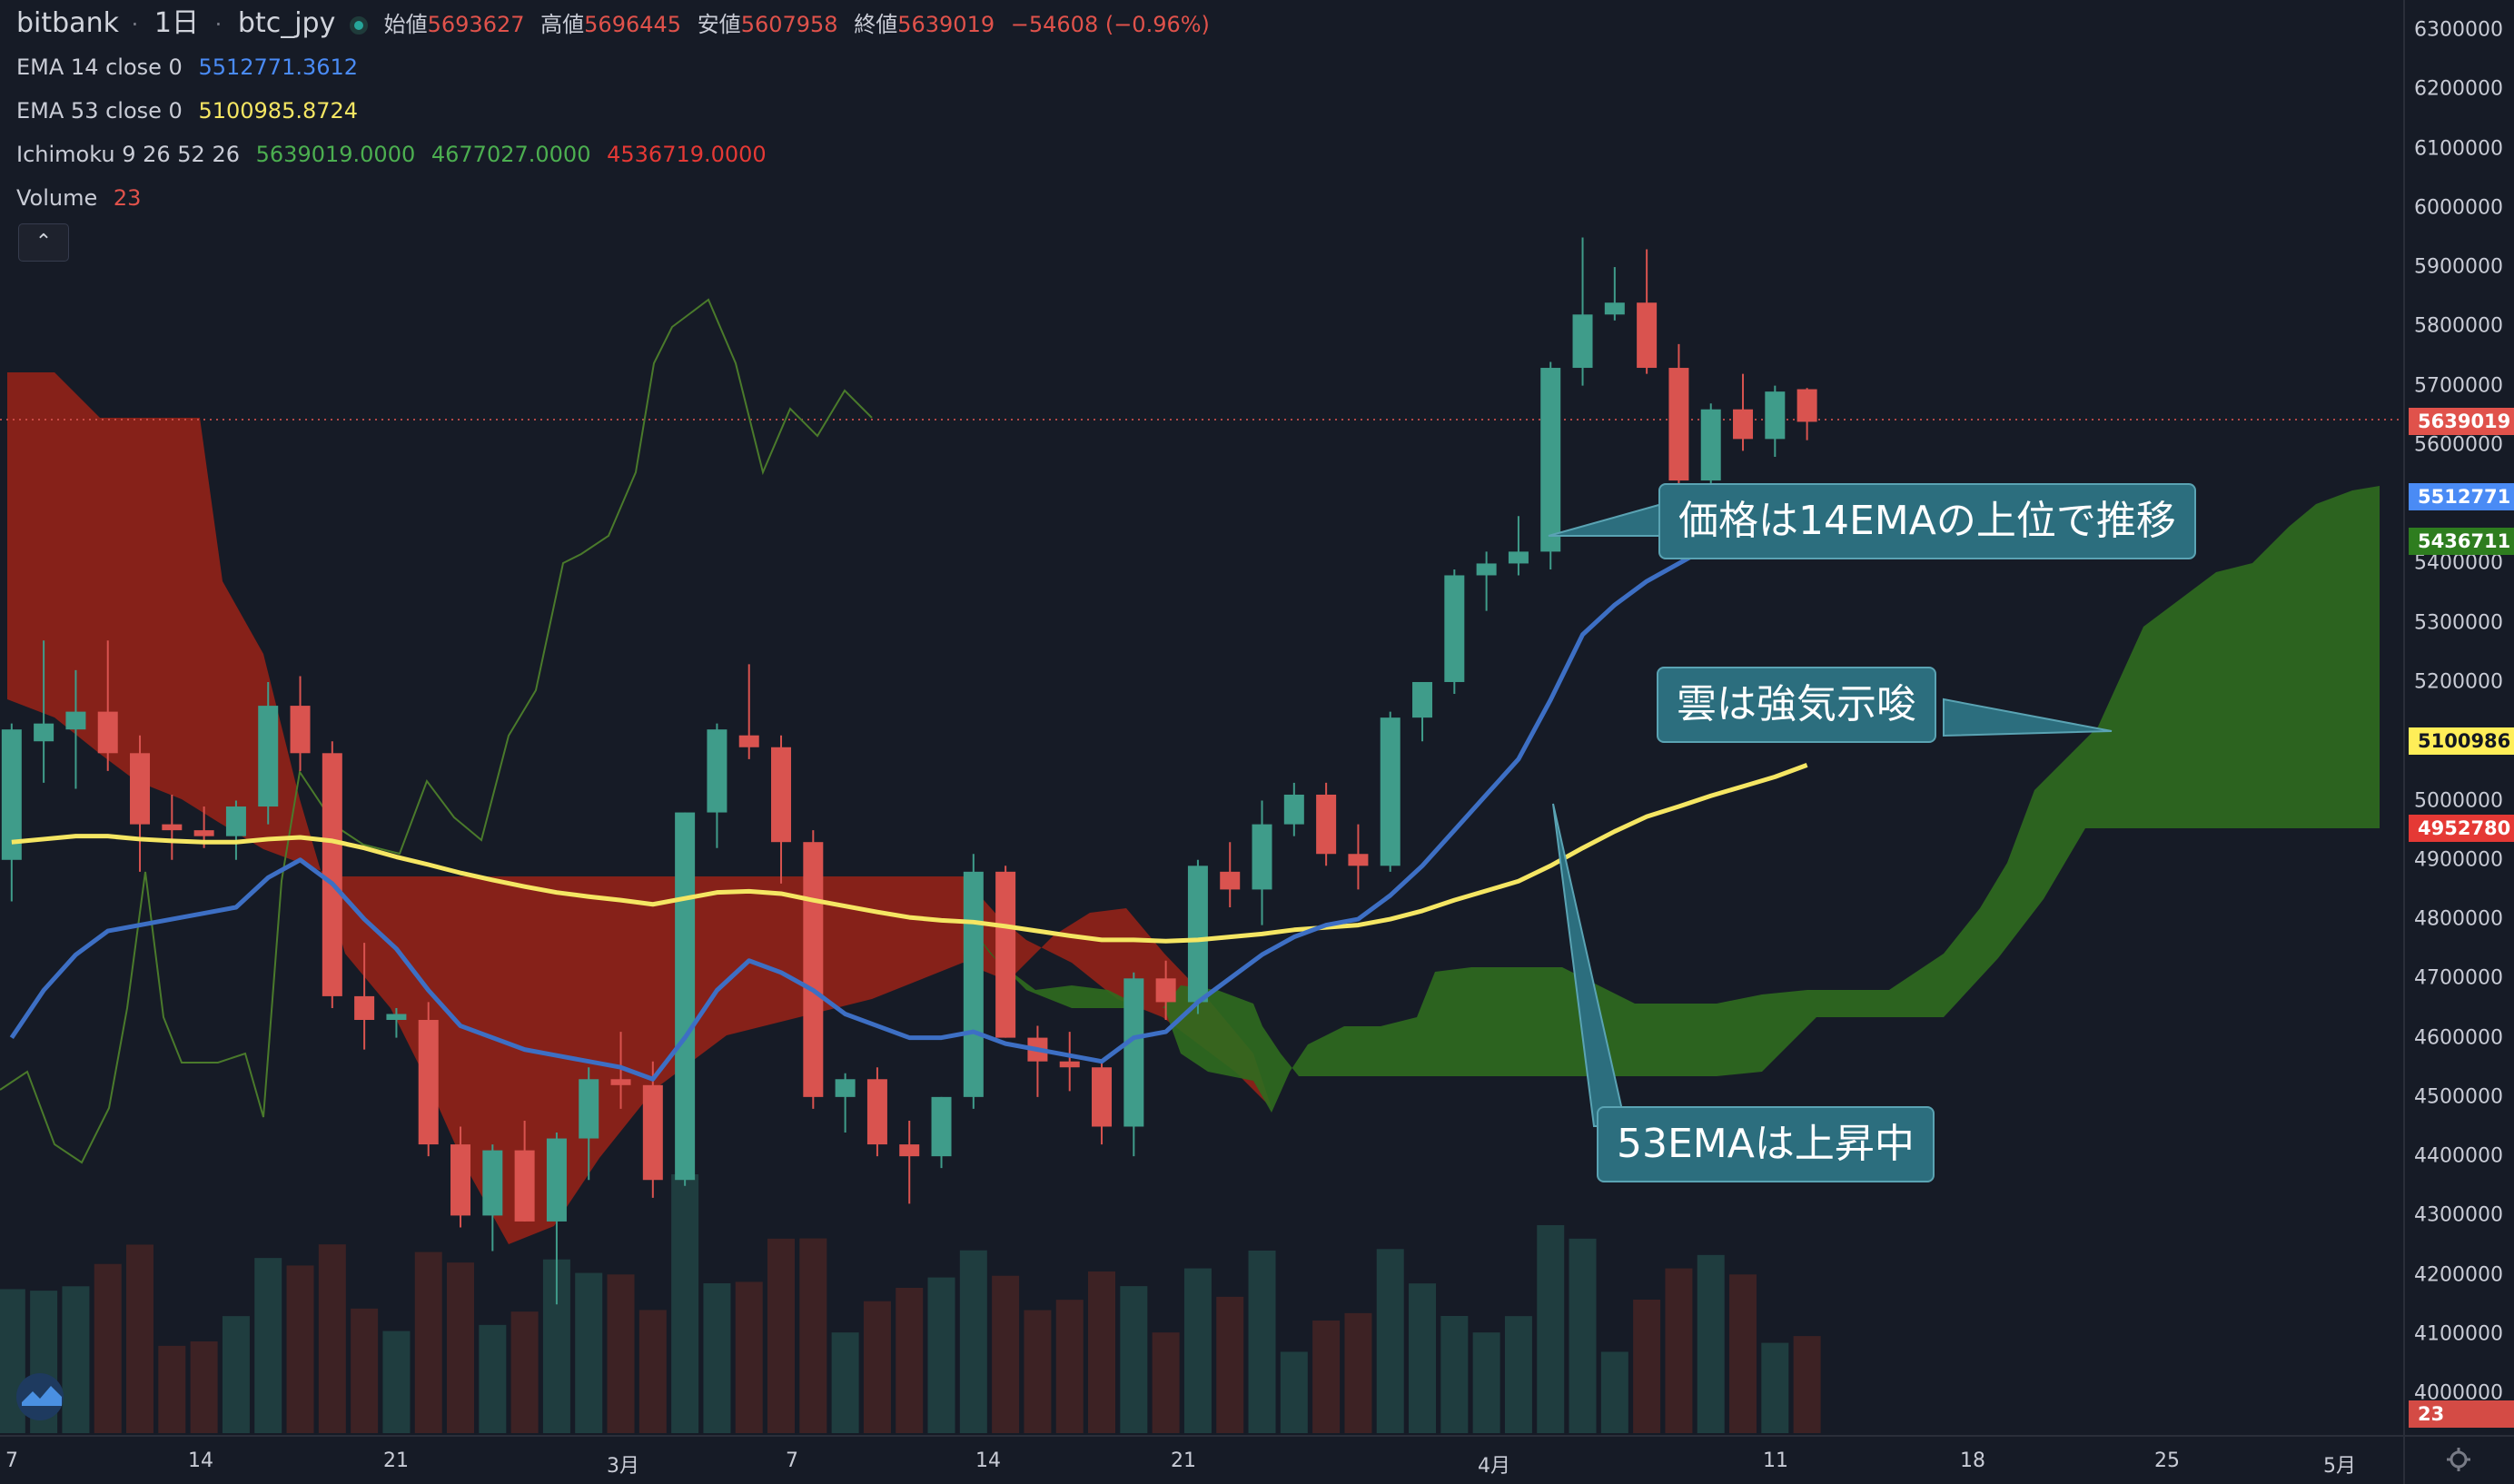 The image size is (2514, 1484). What do you see at coordinates (286, 23) in the screenshot?
I see `pair: btc_jpy` at bounding box center [286, 23].